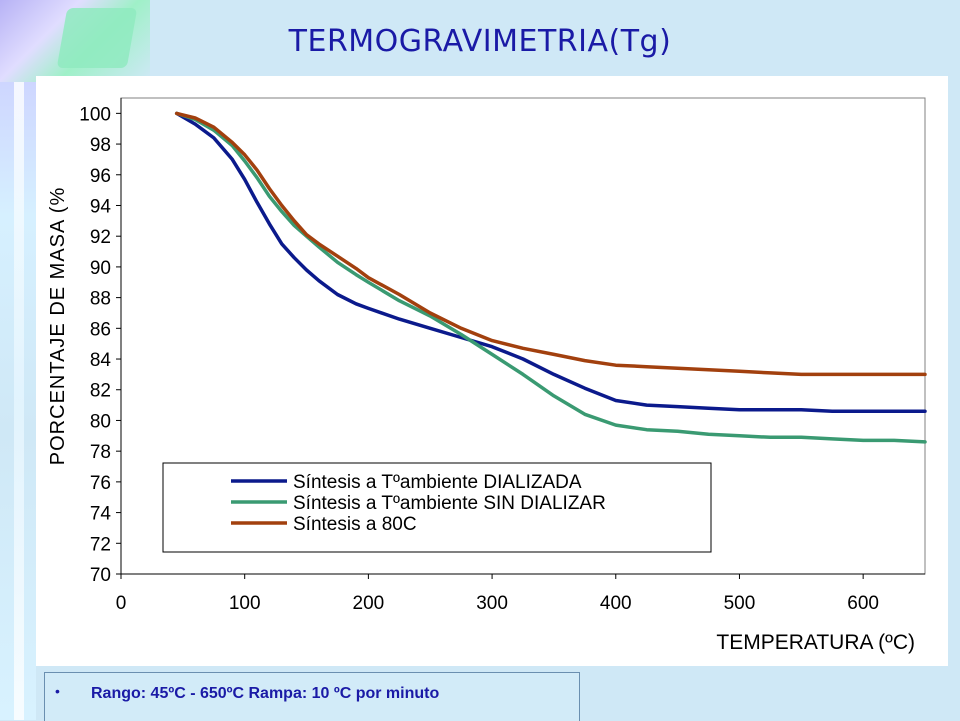 Image resolution: width=960 pixels, height=721 pixels. What do you see at coordinates (58, 326) in the screenshot?
I see `y-axis-label: PORCENTAJE DE MASA (%` at bounding box center [58, 326].